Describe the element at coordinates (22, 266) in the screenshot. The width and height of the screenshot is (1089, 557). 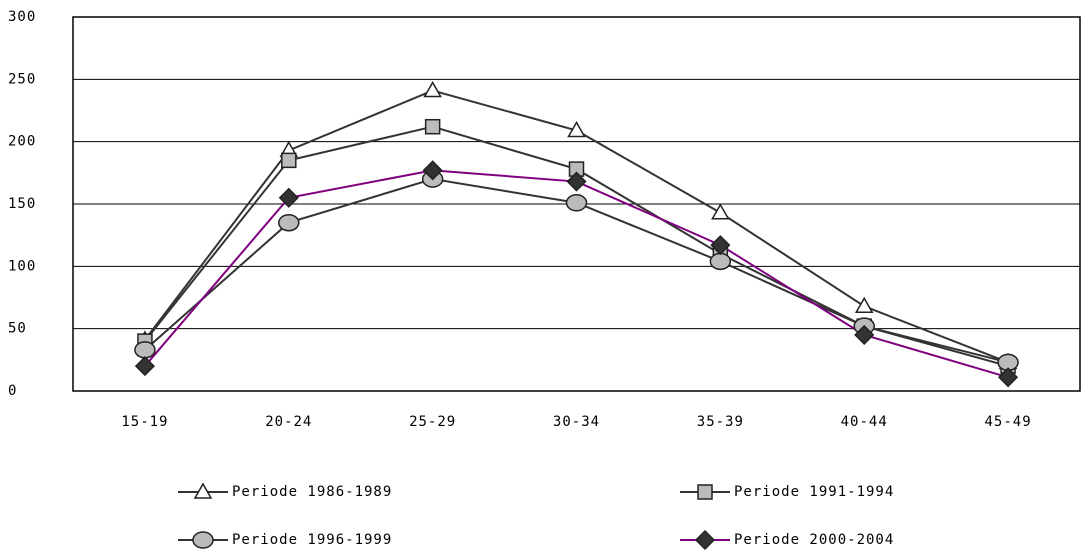
I see `y-tick-label: 100` at that location.